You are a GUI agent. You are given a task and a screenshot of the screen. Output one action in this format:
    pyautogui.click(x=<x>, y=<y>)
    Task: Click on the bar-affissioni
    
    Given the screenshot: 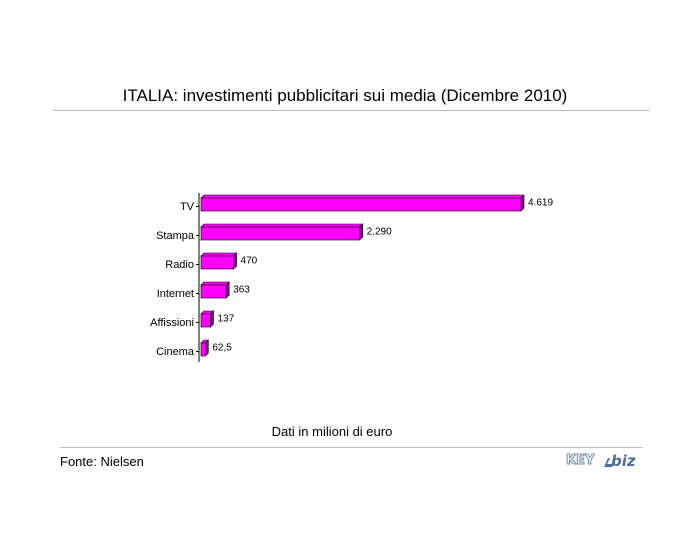 What is the action you would take?
    pyautogui.click(x=207, y=319)
    